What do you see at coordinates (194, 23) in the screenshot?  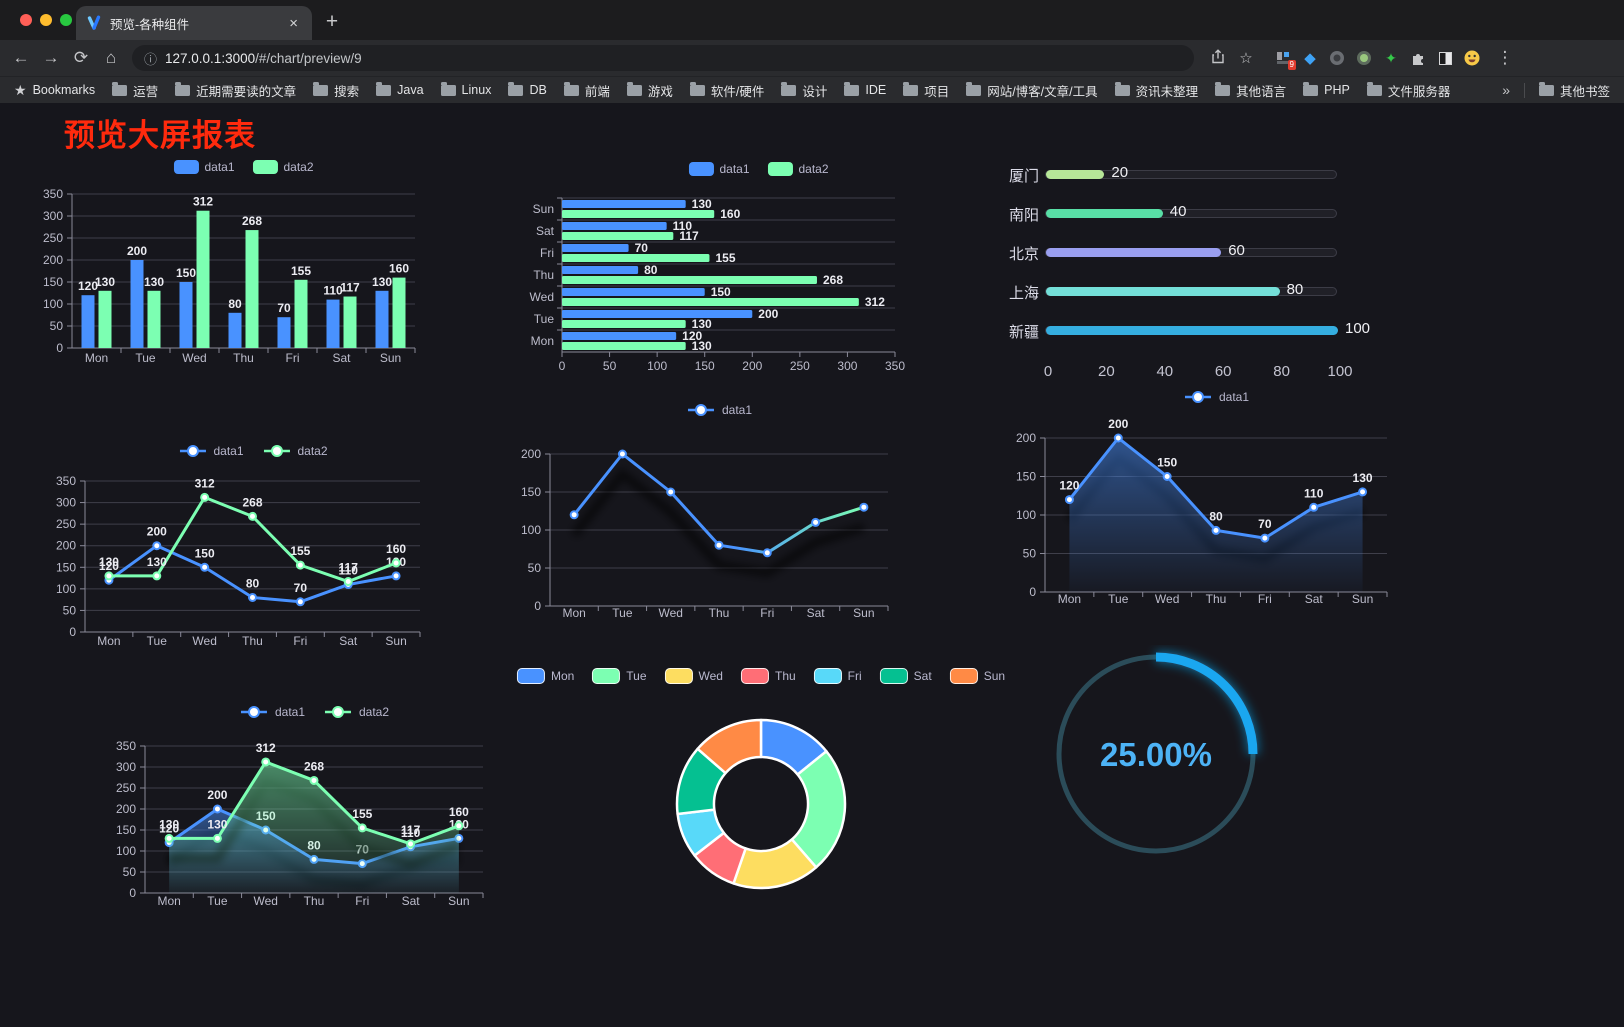 I see `browser-tab: 预览-各种组件 ×` at bounding box center [194, 23].